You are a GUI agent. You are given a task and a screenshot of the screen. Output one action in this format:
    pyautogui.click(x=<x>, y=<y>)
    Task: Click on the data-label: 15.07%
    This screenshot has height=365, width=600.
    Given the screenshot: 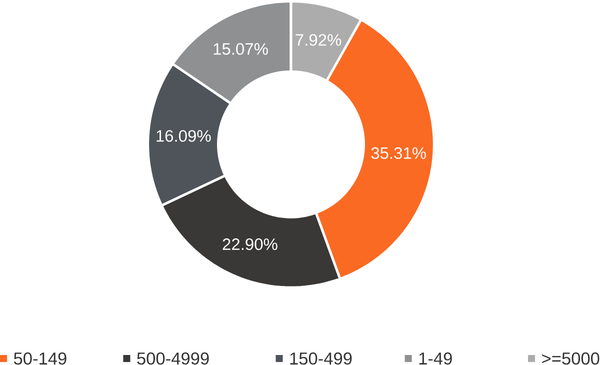 What is the action you would take?
    pyautogui.click(x=241, y=49)
    